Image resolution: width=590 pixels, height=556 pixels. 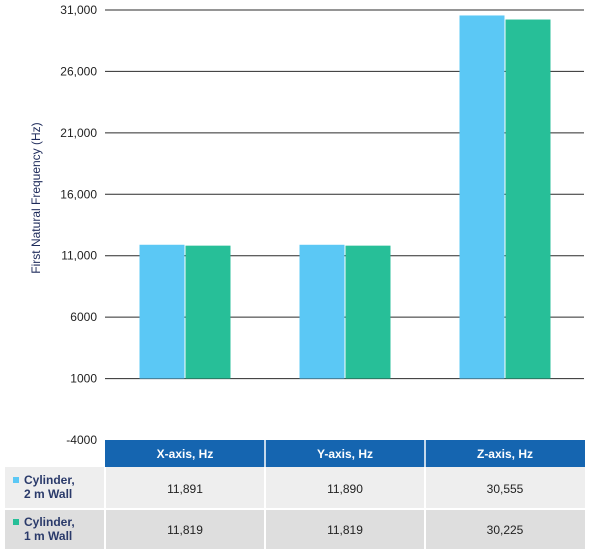 What do you see at coordinates (78, 194) in the screenshot?
I see `y-tick-label: 16,000` at bounding box center [78, 194].